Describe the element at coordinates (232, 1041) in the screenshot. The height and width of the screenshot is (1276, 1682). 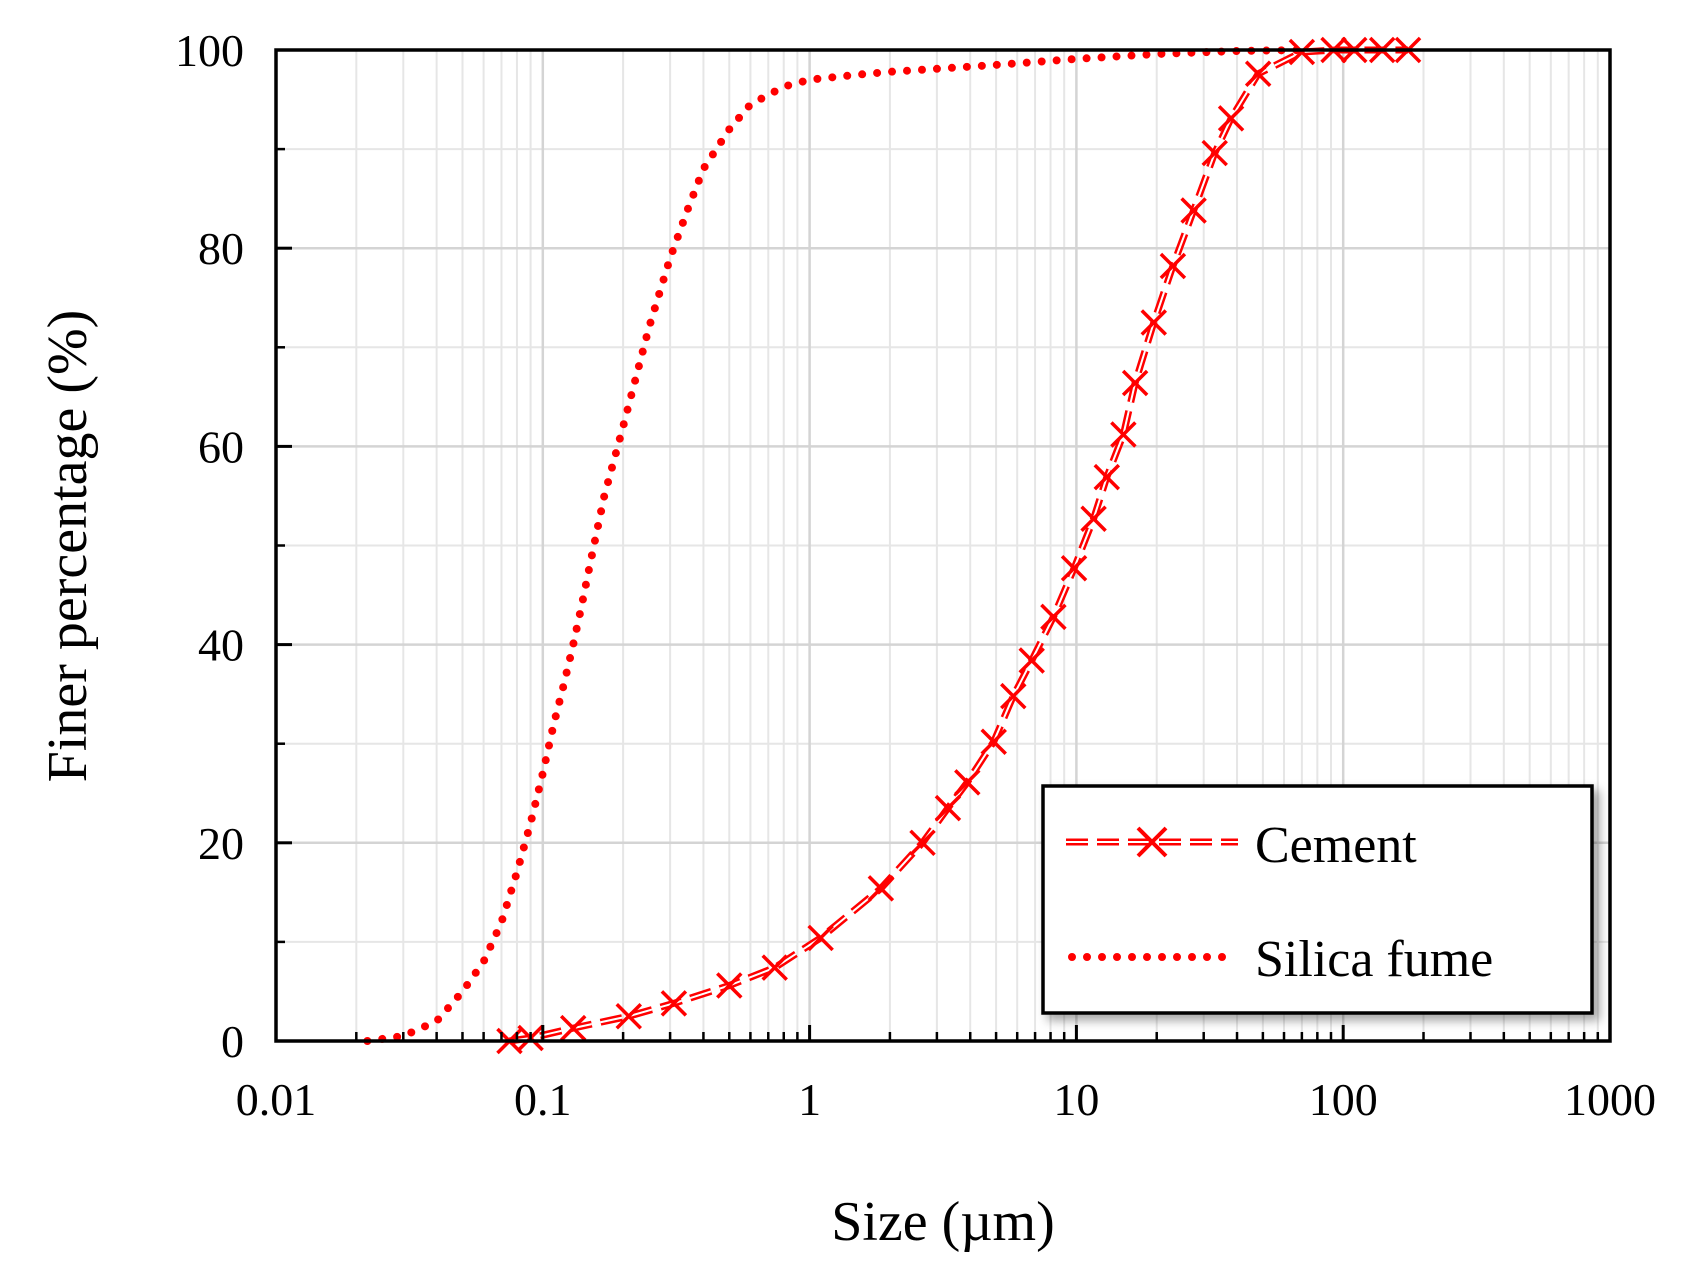
I see `y-tick-label: 0` at that location.